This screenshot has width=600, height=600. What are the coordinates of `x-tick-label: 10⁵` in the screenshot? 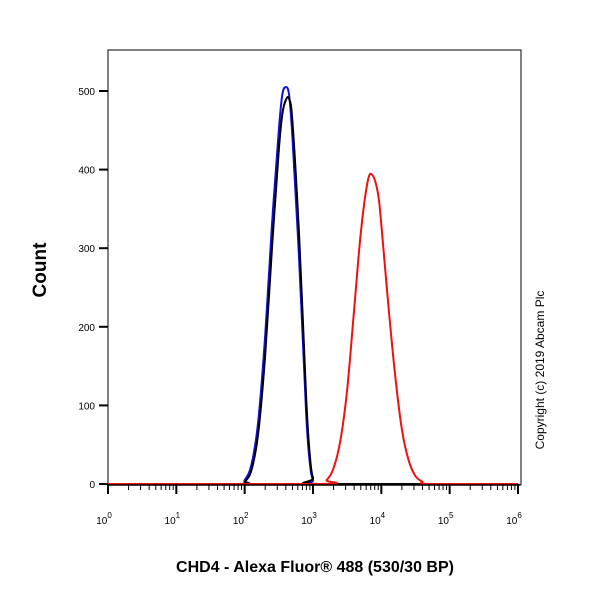 It's located at (446, 519).